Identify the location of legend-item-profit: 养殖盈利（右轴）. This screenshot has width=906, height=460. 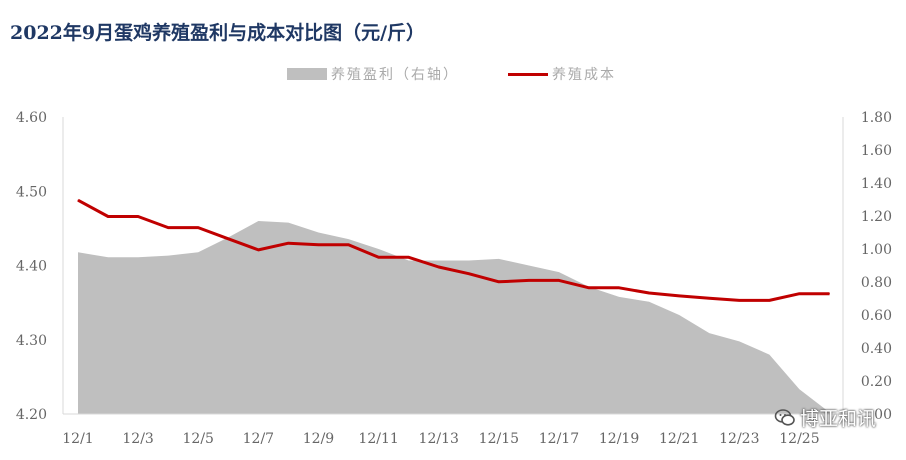
(373, 74).